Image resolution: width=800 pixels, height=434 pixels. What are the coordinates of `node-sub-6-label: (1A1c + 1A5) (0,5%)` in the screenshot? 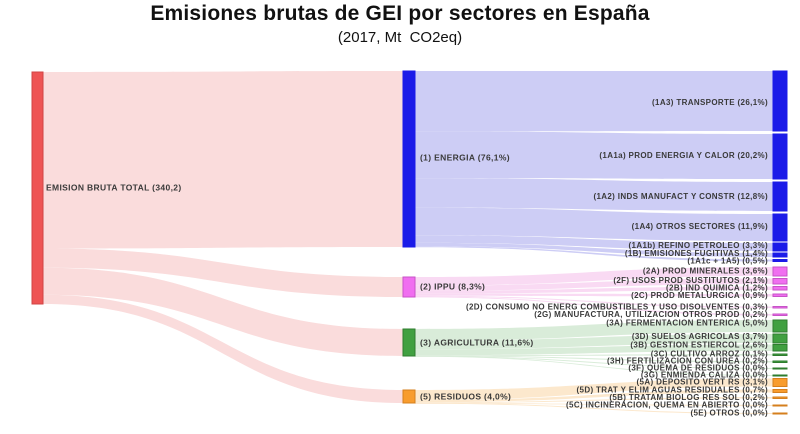 It's located at (727, 261).